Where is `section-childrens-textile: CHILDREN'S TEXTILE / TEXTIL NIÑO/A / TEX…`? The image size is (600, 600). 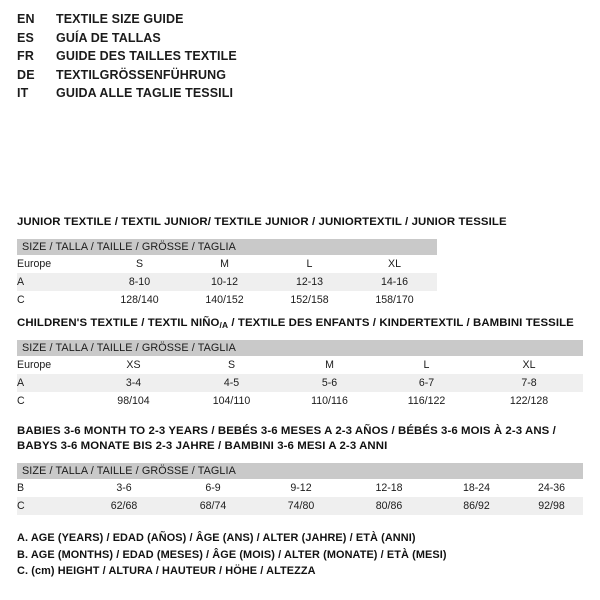
section-childrens-textile: CHILDREN'S TEXTILE / TEXTIL NIÑO/A / TEX… is located at coordinates (300, 363).